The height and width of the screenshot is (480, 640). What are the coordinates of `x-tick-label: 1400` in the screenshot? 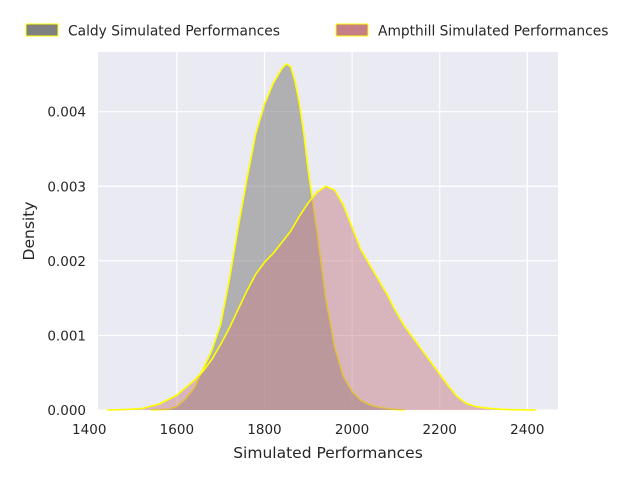 It's located at (89, 430).